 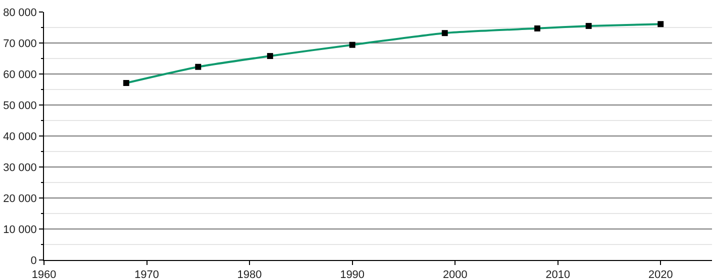 I want to click on y-tick-label: 30 000, so click(x=20, y=168).